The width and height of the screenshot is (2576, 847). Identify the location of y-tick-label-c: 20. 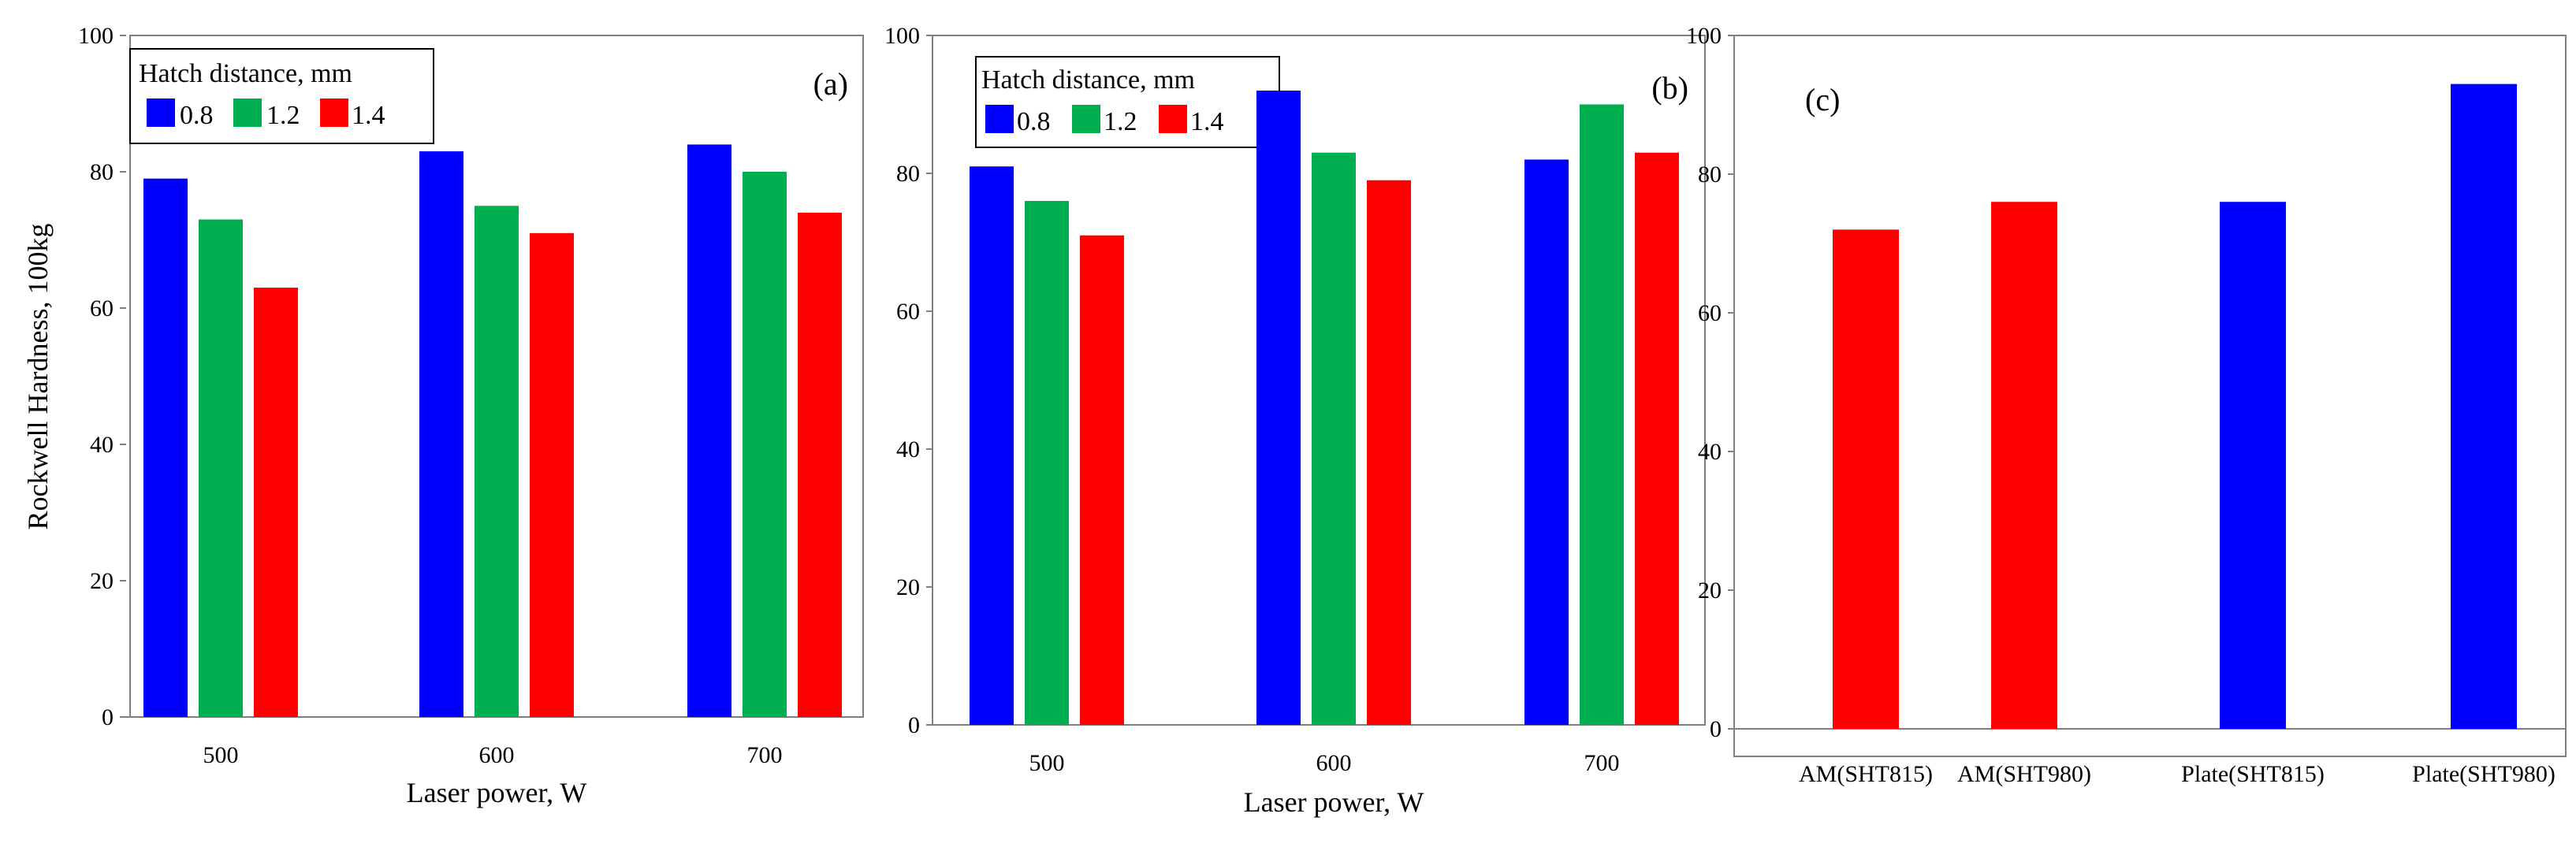
(1710, 591).